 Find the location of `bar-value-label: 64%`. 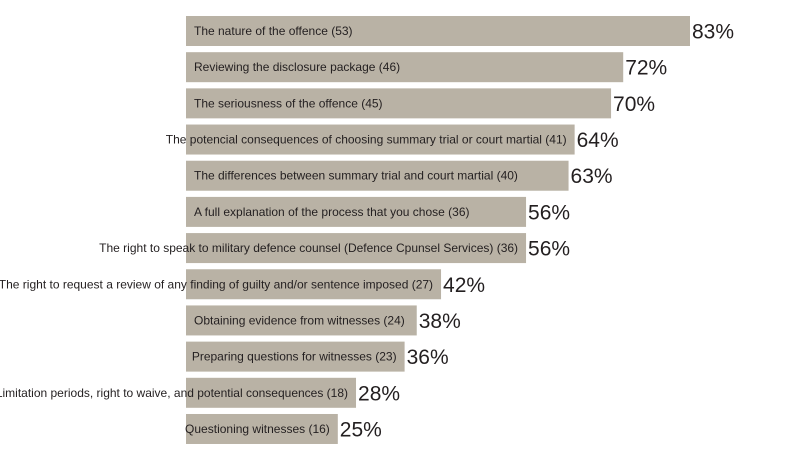

bar-value-label: 64% is located at coordinates (598, 140).